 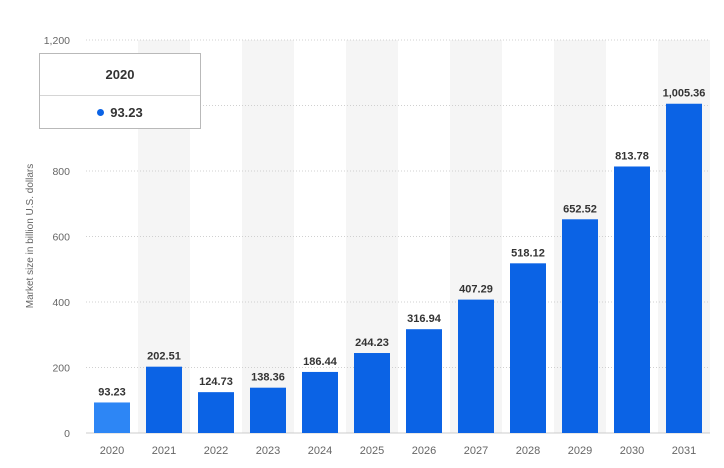 I want to click on x-tick-label: 2031, so click(x=684, y=451).